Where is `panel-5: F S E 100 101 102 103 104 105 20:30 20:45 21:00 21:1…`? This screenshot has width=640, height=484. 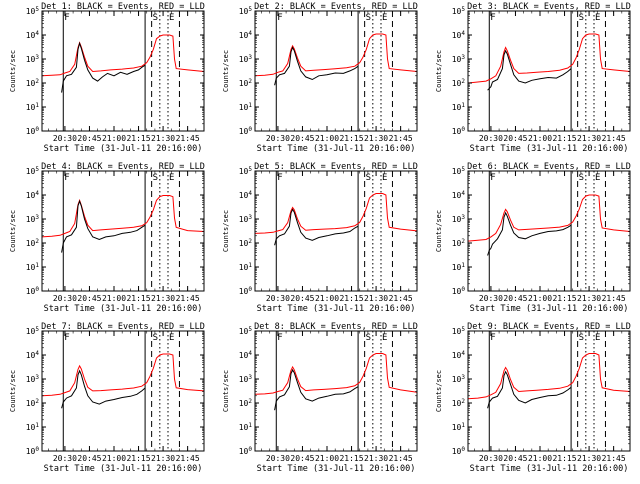
panel-5: F S E 100 101 102 103 104 105 20:30 20:45 21:00 21:1… is located at coordinates (320, 238).